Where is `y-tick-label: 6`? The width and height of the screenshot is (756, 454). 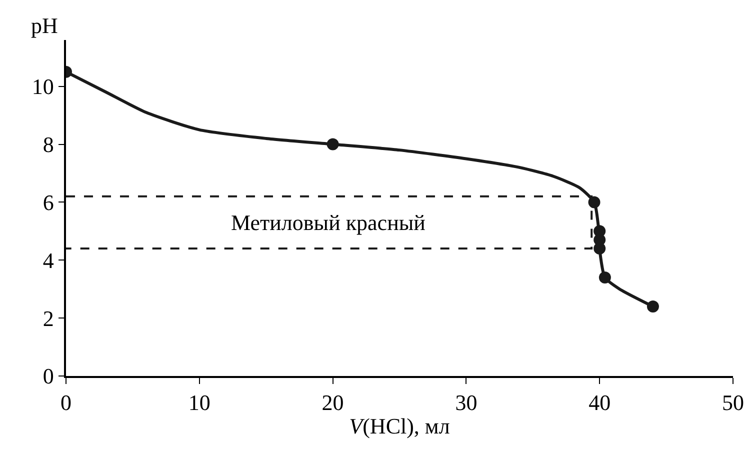 y-tick-label: 6 is located at coordinates (48, 202).